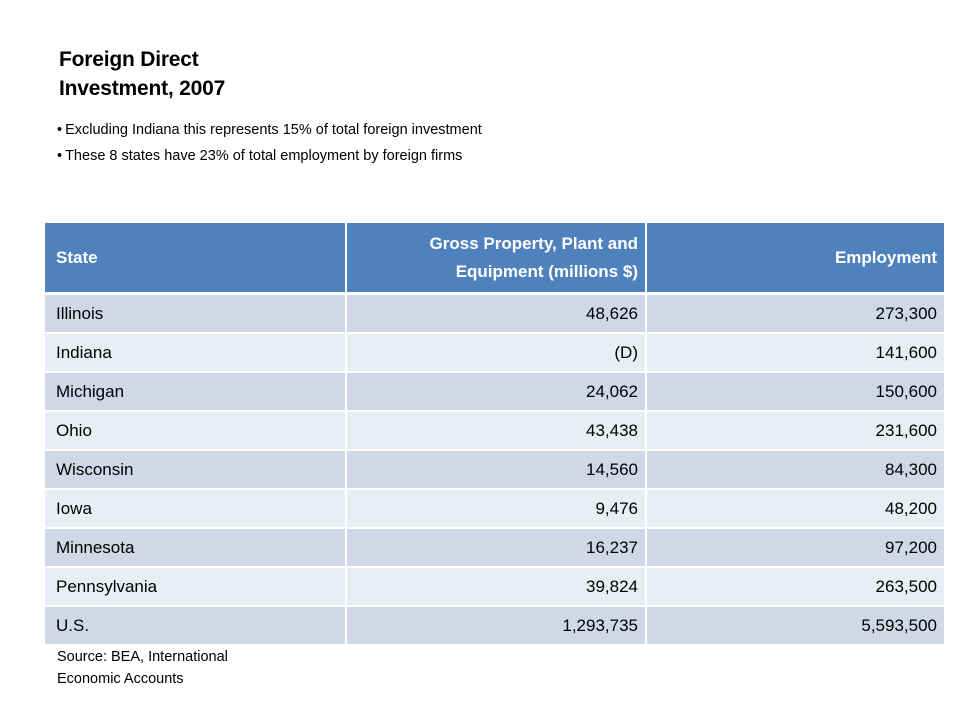 This screenshot has width=960, height=720. What do you see at coordinates (196, 392) in the screenshot?
I see `cell-state: Michigan` at bounding box center [196, 392].